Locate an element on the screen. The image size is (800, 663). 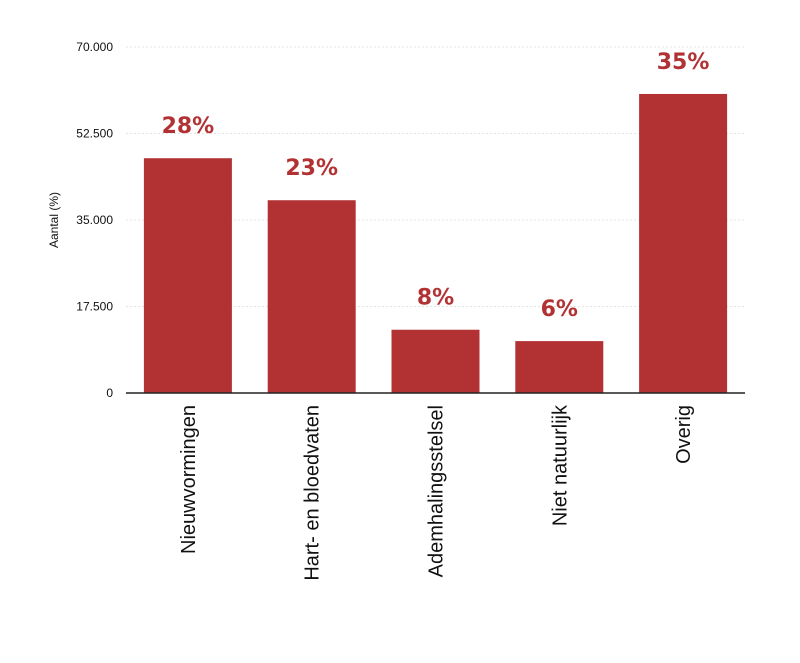
y-axis-ticks: 0 17.500 35.000 52.500 70.000 is located at coordinates (94, 220).